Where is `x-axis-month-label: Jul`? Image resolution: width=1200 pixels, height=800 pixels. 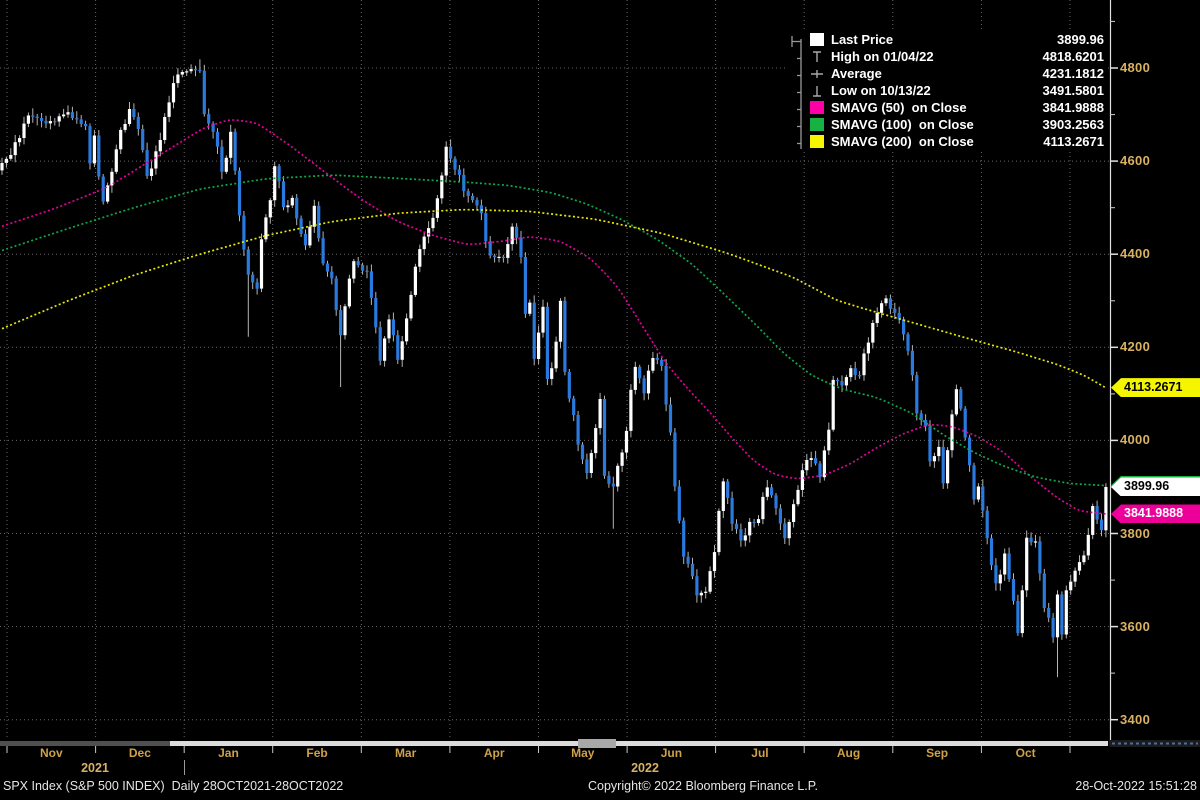
x-axis-month-label: Jul is located at coordinates (760, 753).